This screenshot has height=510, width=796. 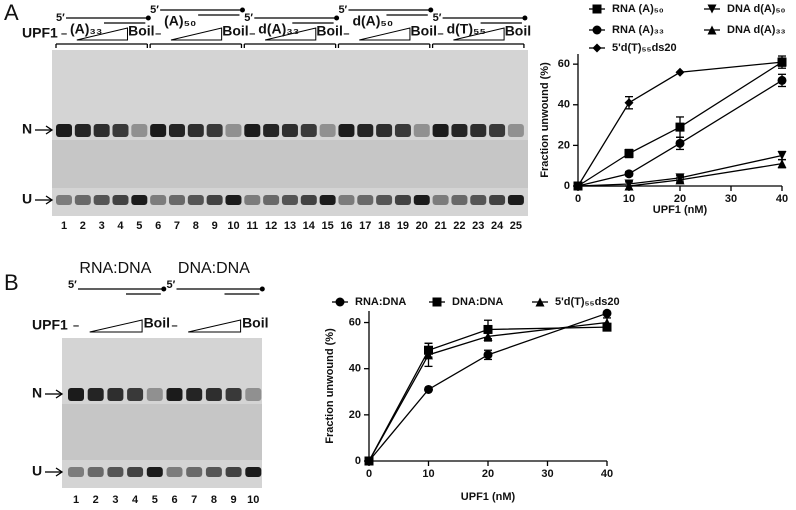 What do you see at coordinates (158, 226) in the screenshot?
I see `lane-number: 6` at bounding box center [158, 226].